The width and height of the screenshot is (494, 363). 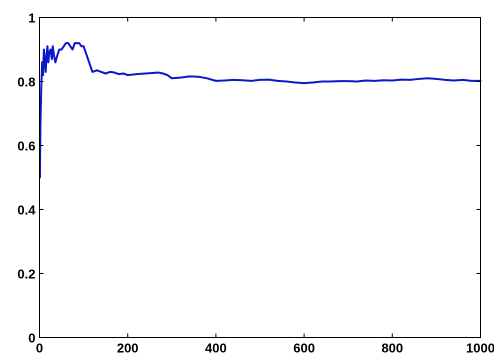 What do you see at coordinates (480, 348) in the screenshot?
I see `x-tick-label: 1000` at bounding box center [480, 348].